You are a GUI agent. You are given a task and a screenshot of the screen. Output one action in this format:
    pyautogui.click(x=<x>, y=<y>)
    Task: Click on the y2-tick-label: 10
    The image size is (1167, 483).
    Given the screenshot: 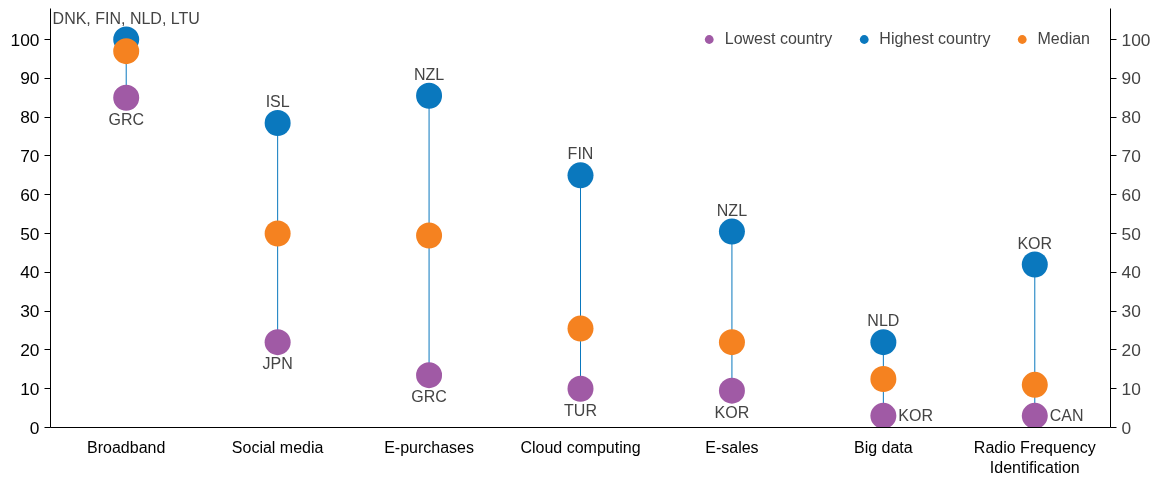 What is the action you would take?
    pyautogui.click(x=1131, y=388)
    